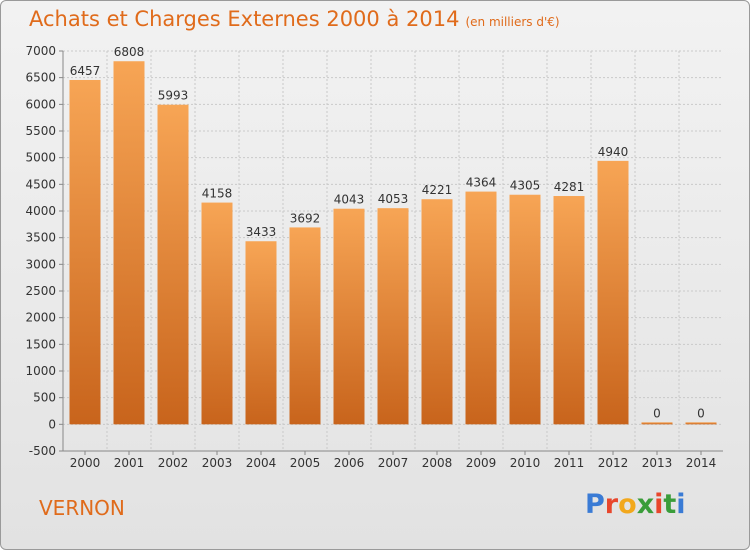 The width and height of the screenshot is (750, 550). I want to click on chart-title-text: Achats et Charges Externes 2000 à 2014, so click(244, 19).